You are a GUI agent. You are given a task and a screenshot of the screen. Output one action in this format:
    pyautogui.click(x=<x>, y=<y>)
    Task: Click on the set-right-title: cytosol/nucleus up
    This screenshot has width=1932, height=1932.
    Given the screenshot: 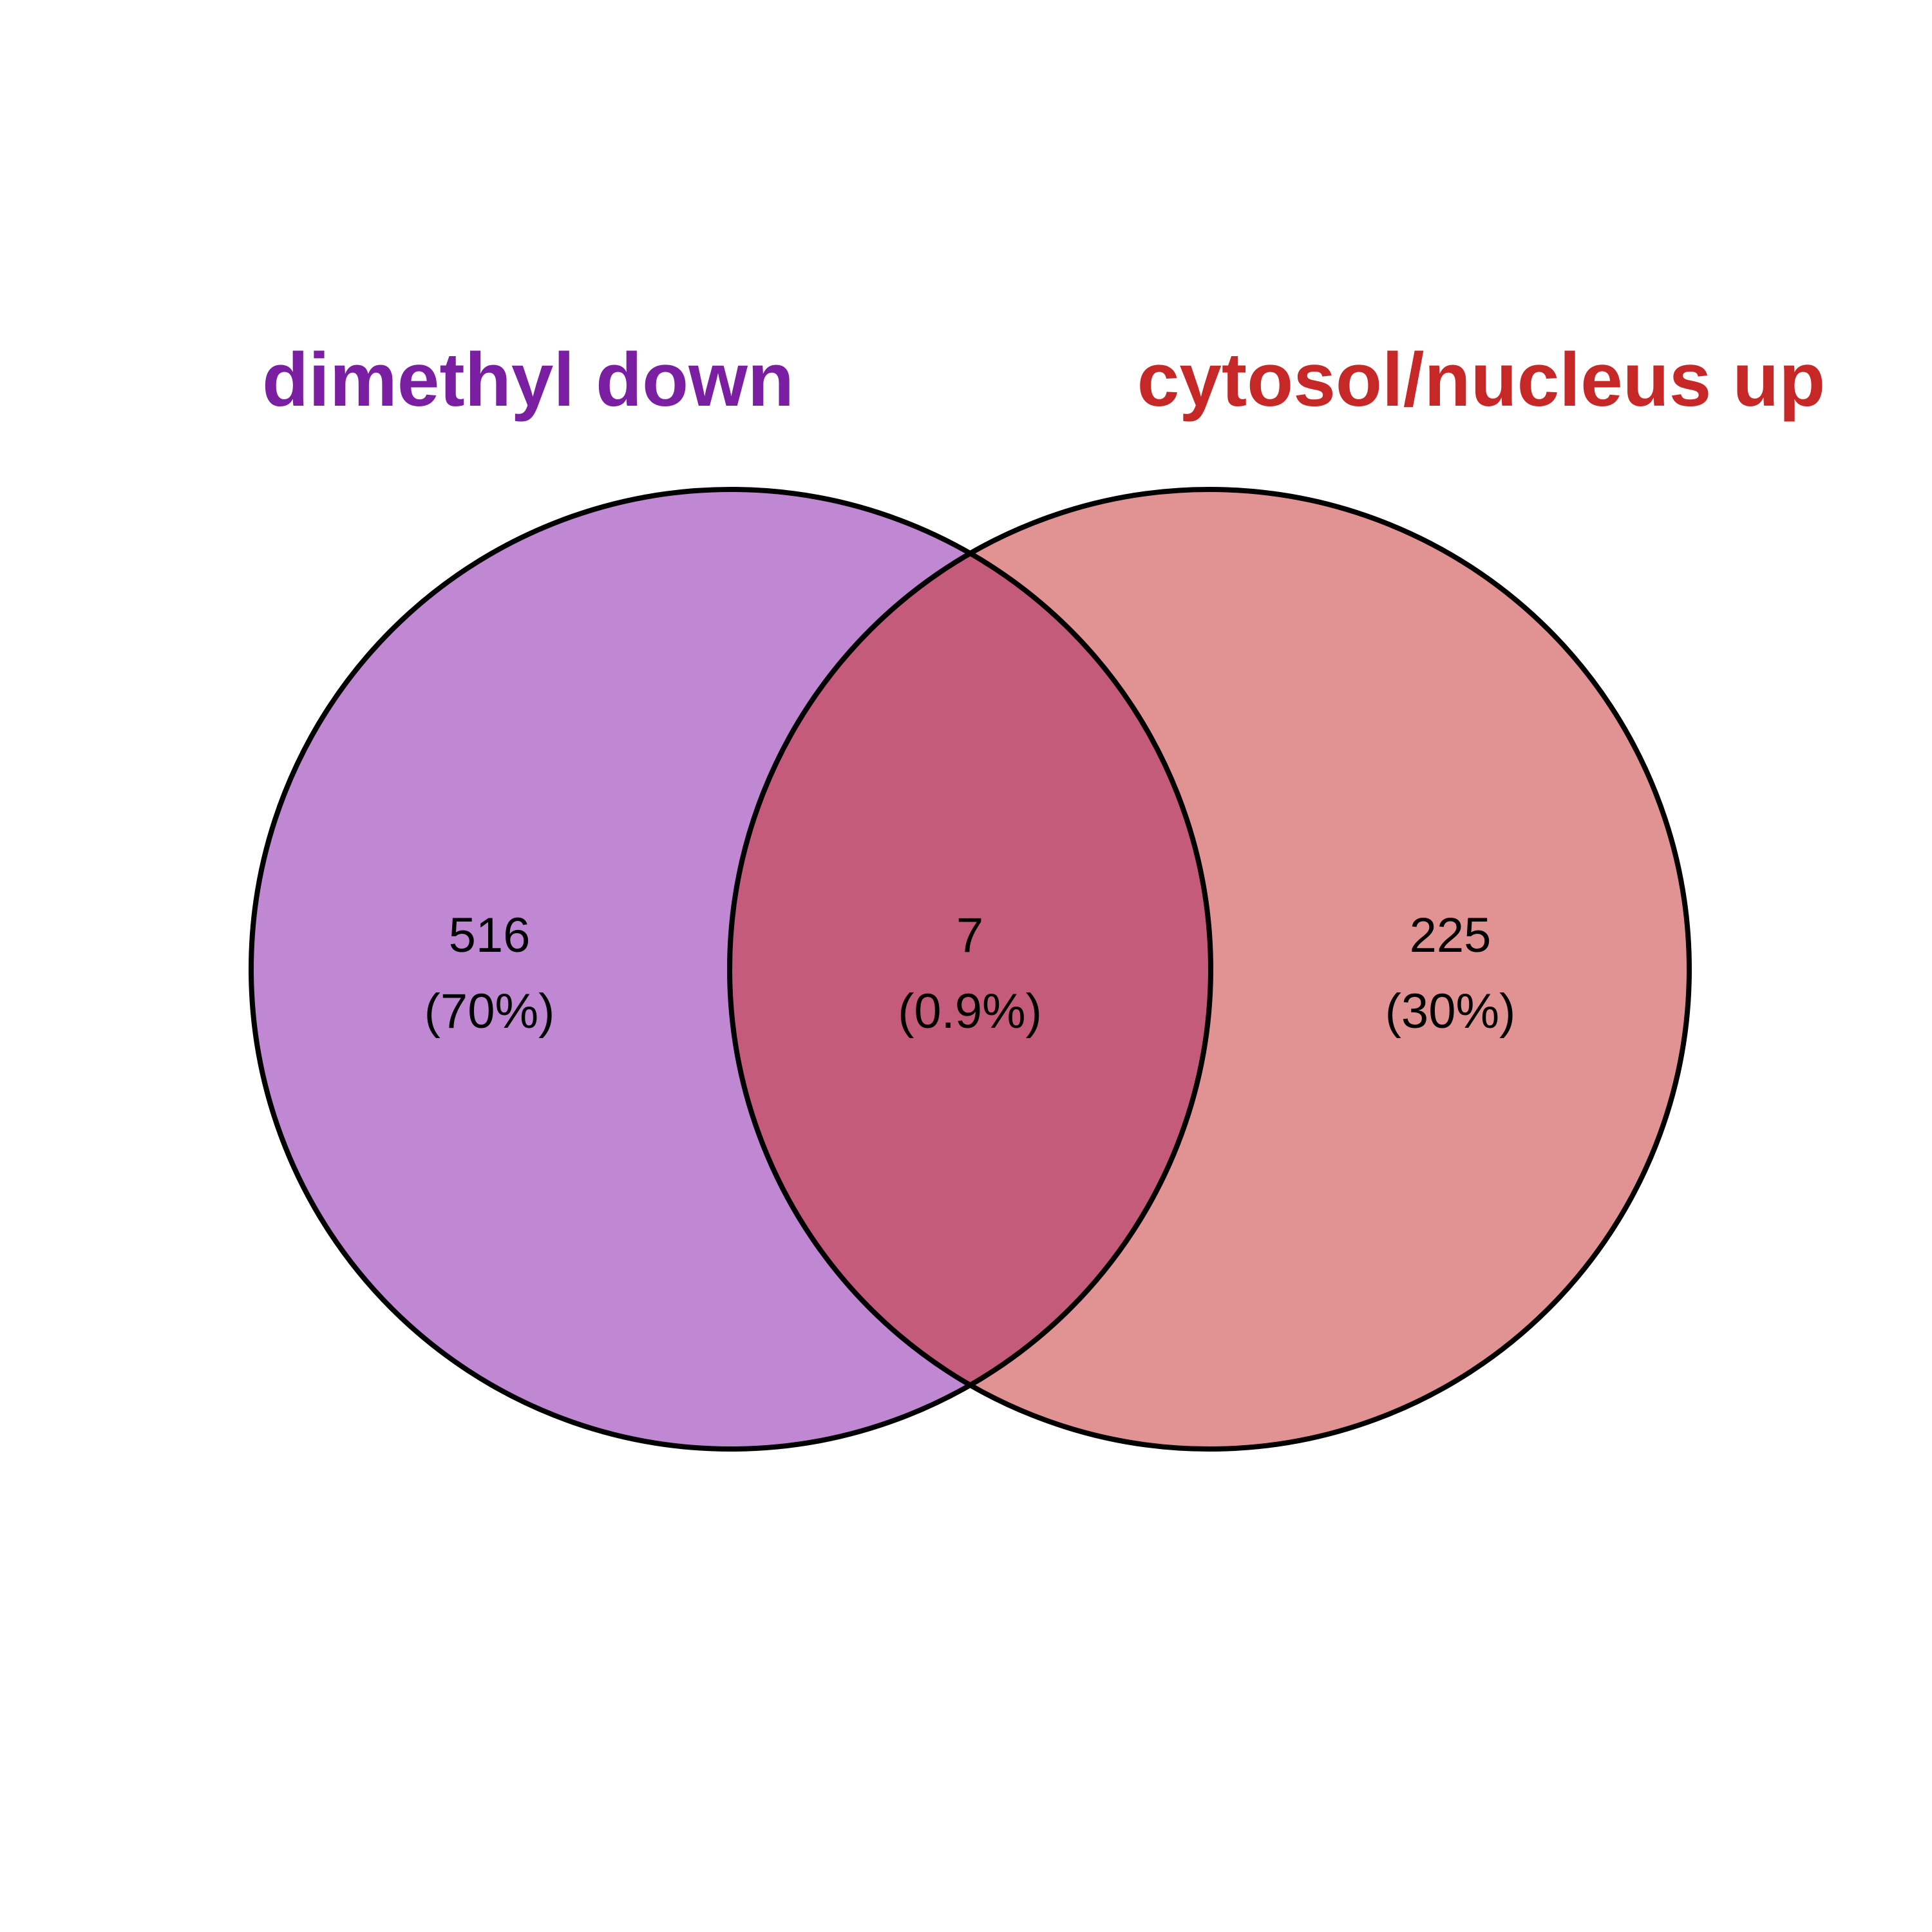 What is the action you would take?
    pyautogui.click(x=1481, y=380)
    